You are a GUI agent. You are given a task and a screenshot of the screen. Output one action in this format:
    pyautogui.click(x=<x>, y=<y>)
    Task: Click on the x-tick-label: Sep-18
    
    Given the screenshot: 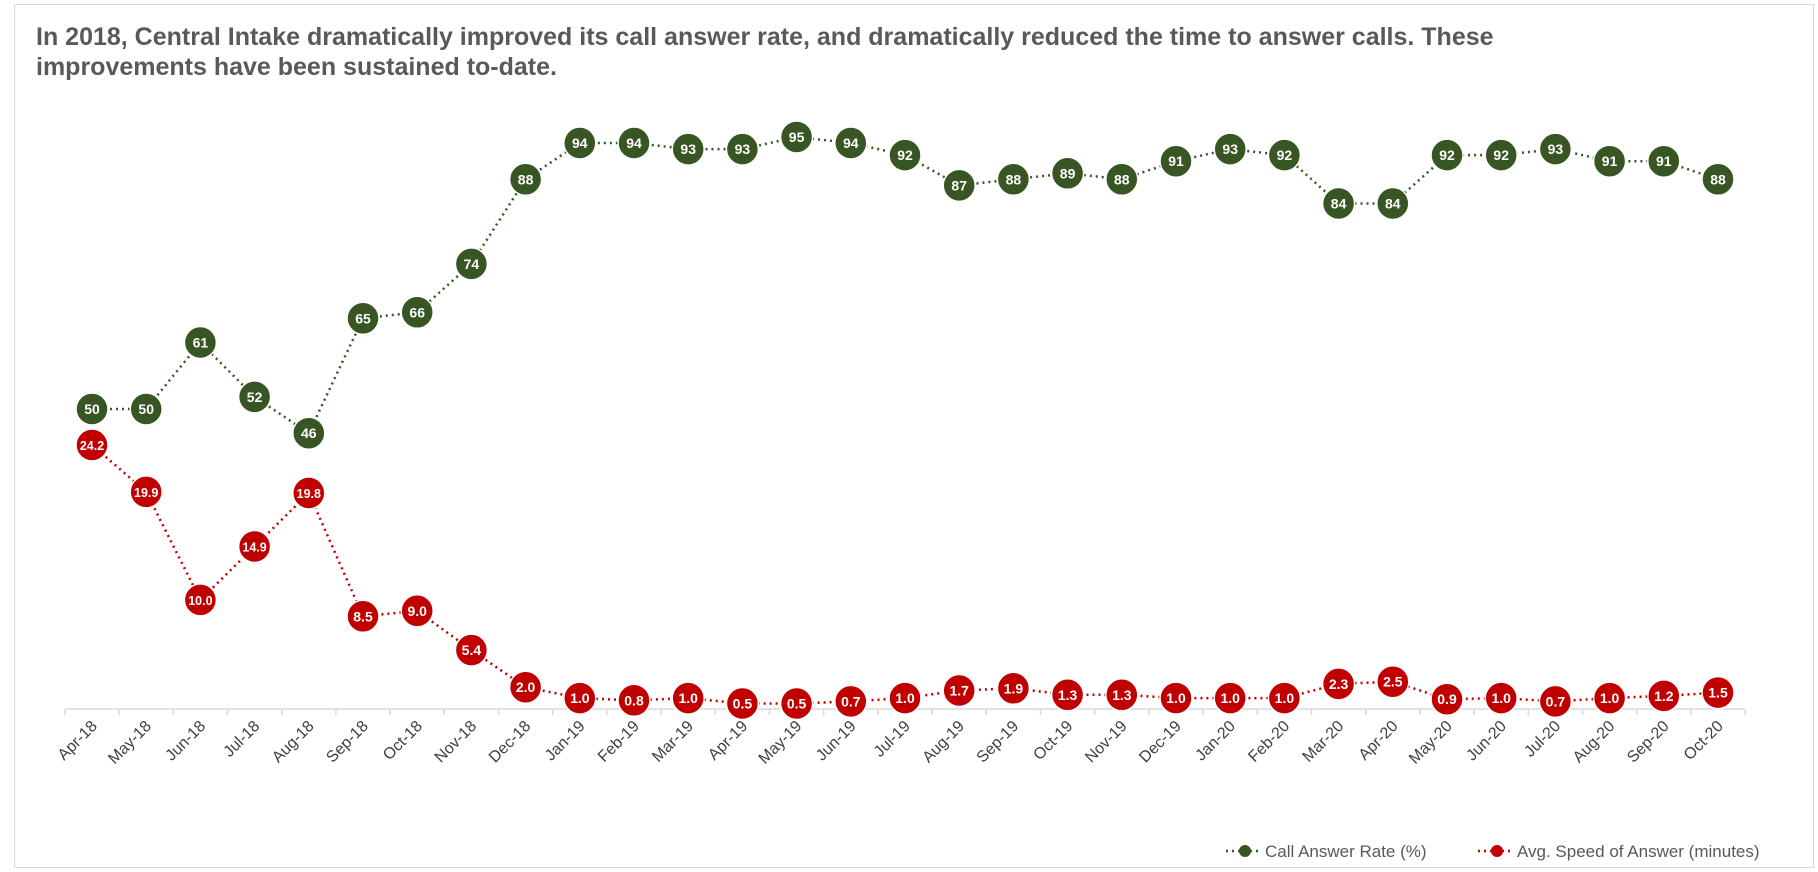 What is the action you would take?
    pyautogui.click(x=347, y=742)
    